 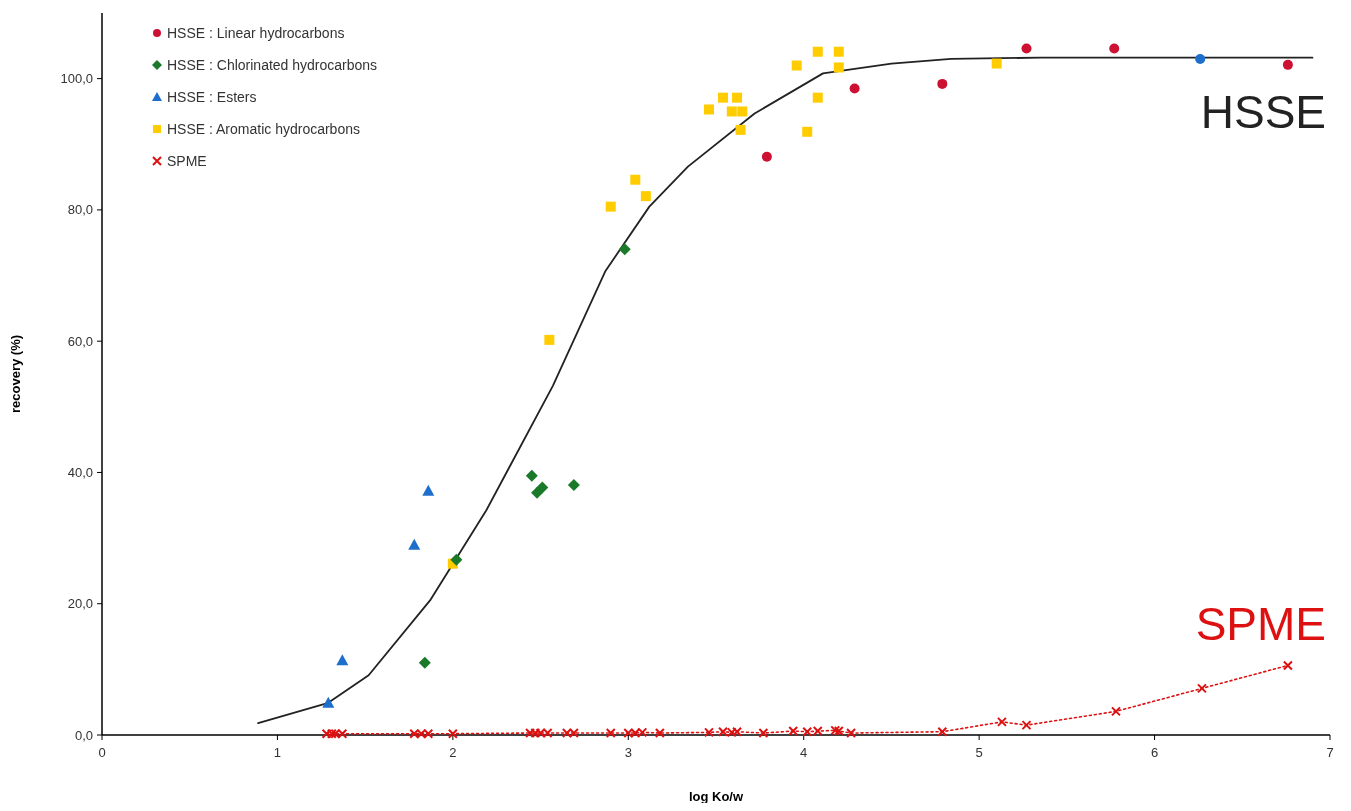 What do you see at coordinates (979, 752) in the screenshot?
I see `x-tick-label: 5` at bounding box center [979, 752].